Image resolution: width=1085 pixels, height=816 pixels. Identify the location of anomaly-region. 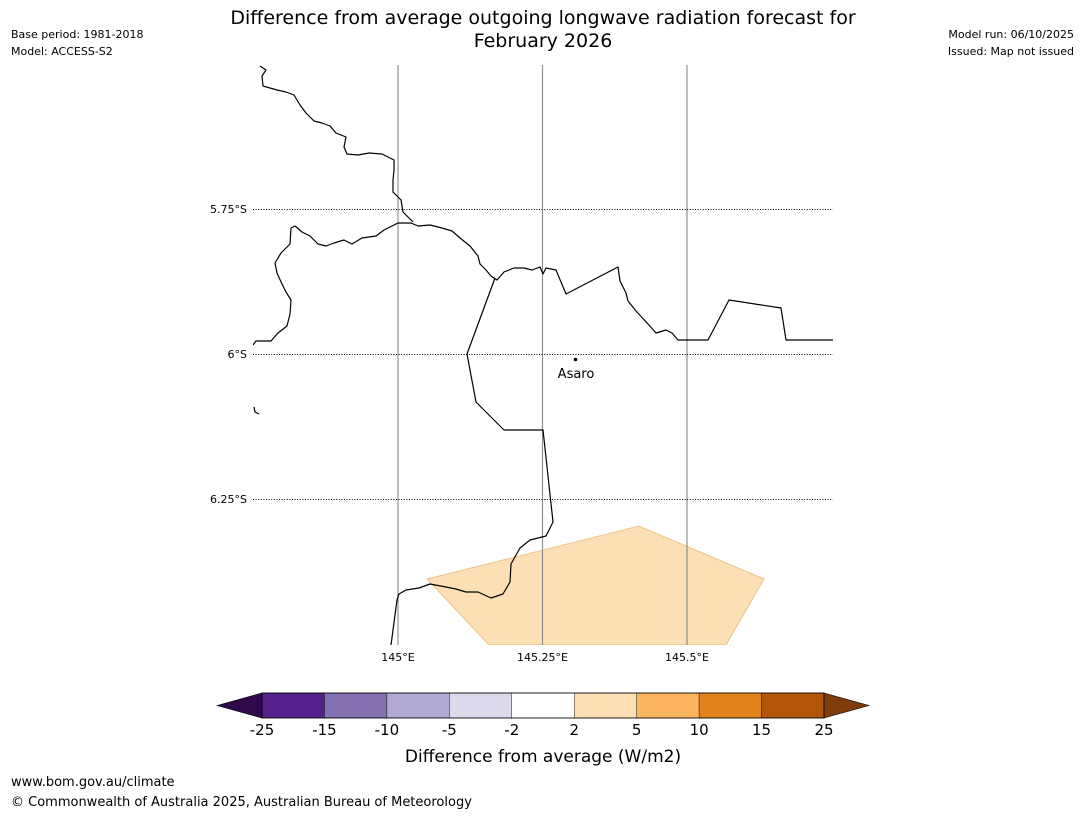
(595, 585).